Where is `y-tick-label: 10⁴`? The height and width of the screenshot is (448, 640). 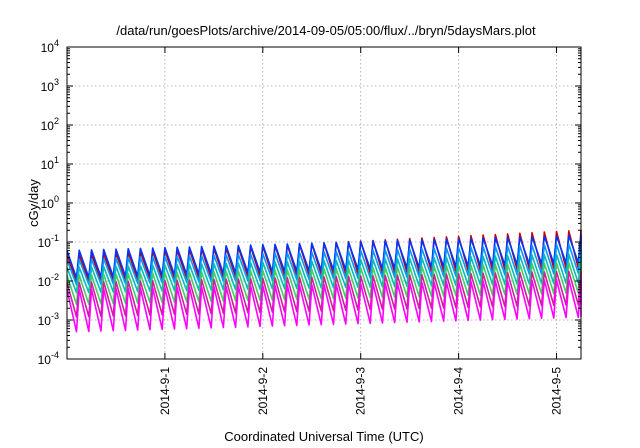
y-tick-label: 10⁴ is located at coordinates (50, 46).